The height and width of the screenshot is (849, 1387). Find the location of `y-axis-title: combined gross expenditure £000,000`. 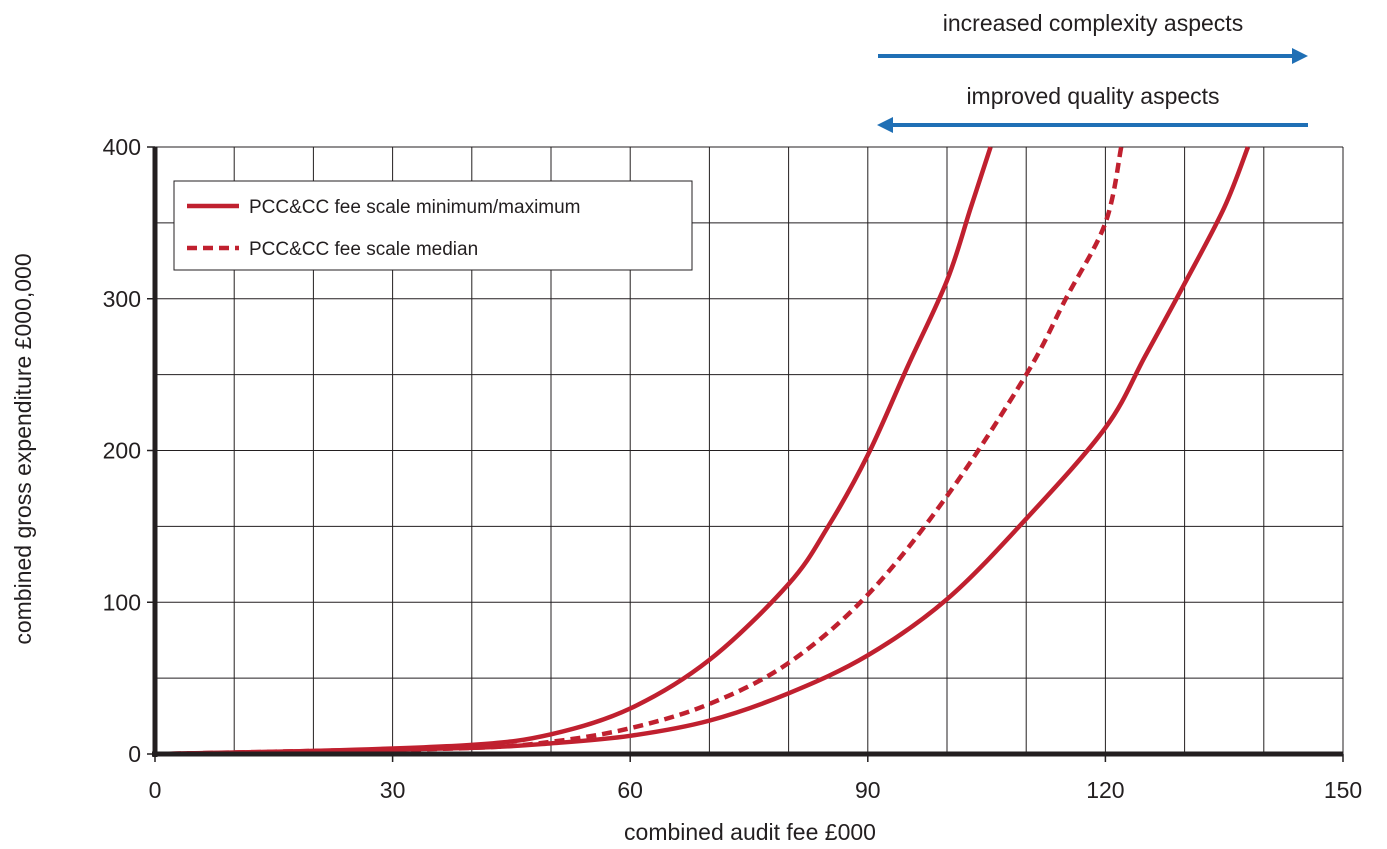

y-axis-title: combined gross expenditure £000,000 is located at coordinates (23, 448).